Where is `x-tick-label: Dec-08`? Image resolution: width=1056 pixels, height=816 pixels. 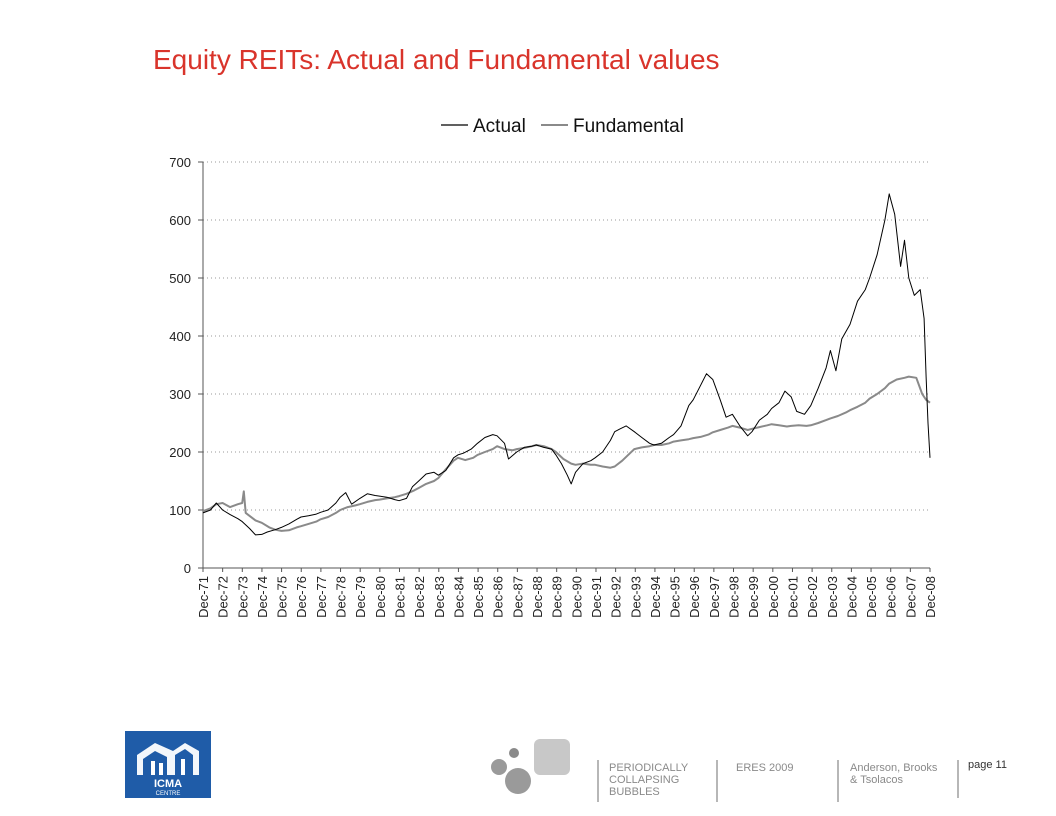 x-tick-label: Dec-08 is located at coordinates (930, 597).